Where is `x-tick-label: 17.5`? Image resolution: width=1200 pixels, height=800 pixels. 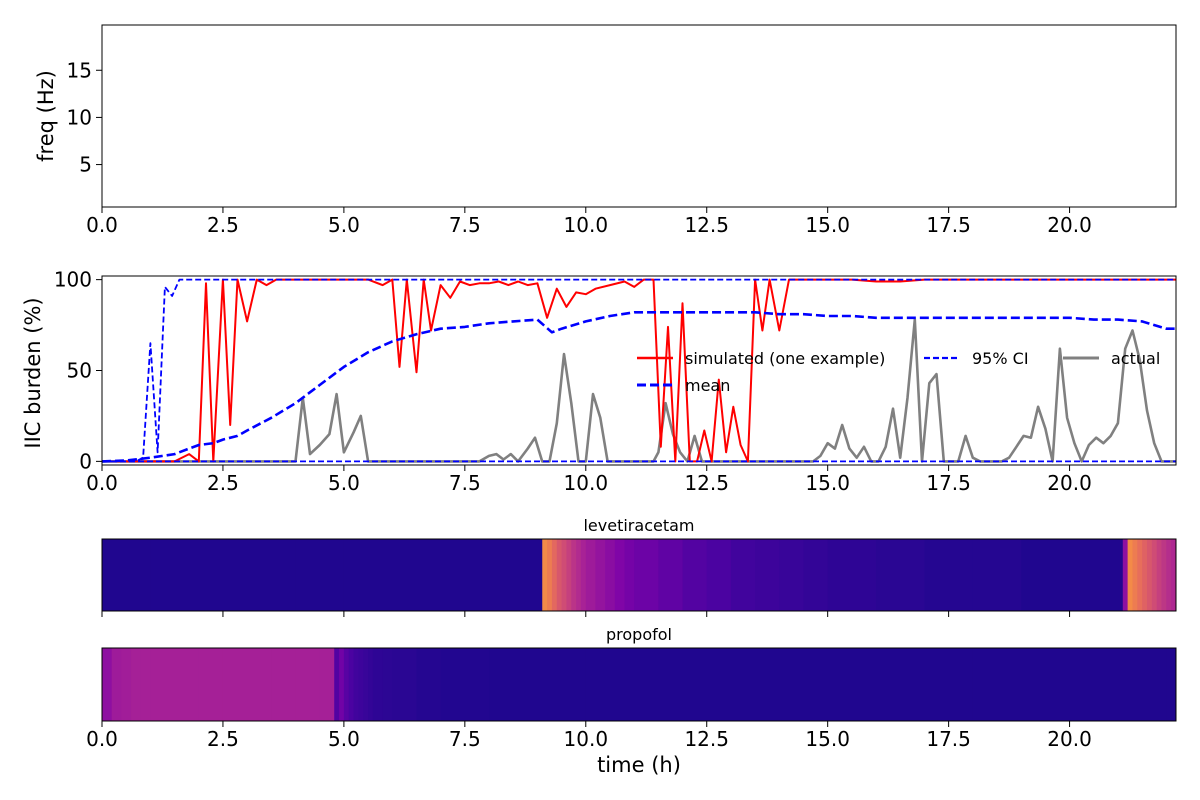 x-tick-label: 17.5 is located at coordinates (948, 225).